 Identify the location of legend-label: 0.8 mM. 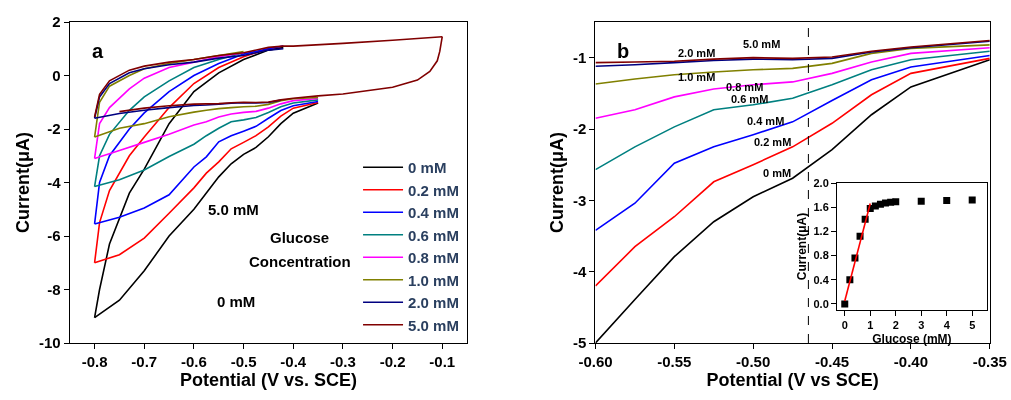
(433, 258).